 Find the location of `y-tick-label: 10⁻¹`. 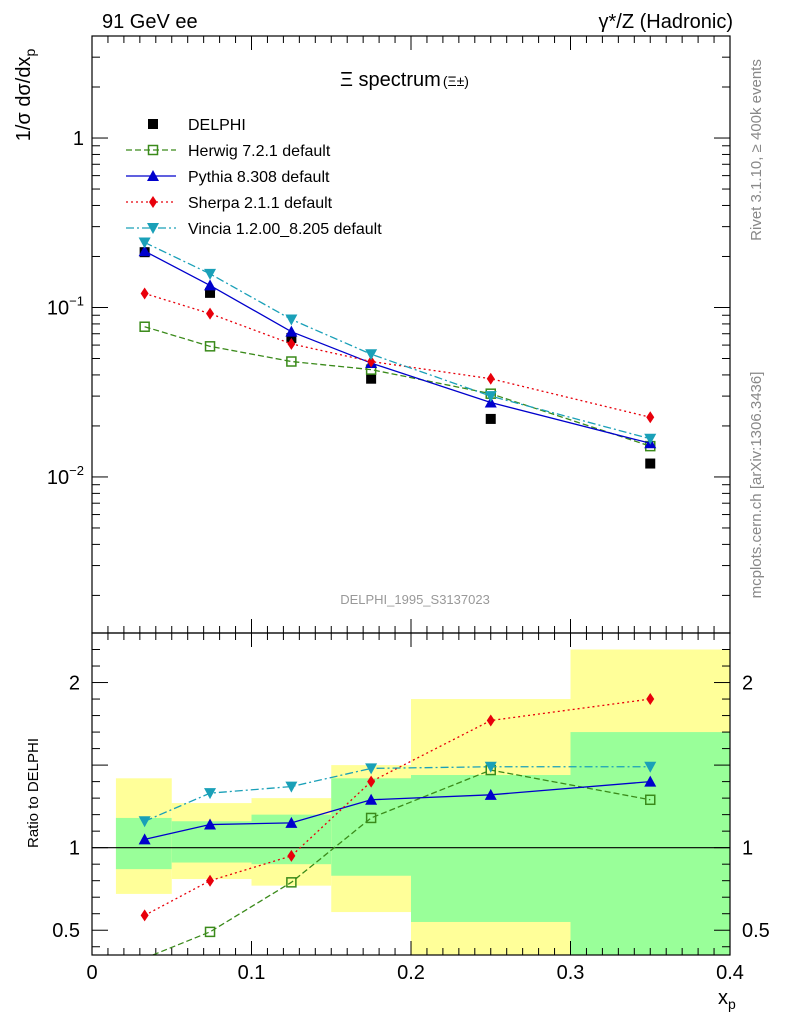

y-tick-label: 10⁻¹ is located at coordinates (65, 306).